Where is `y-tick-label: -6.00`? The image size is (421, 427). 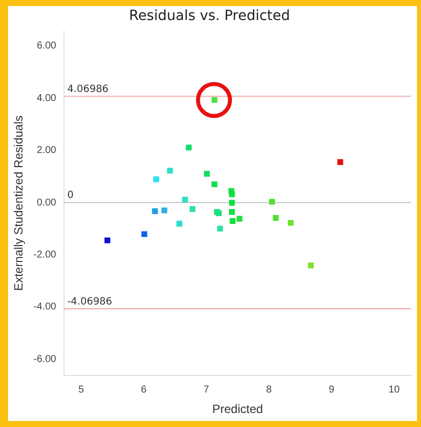 y-tick-label: -6.00 is located at coordinates (45, 359).